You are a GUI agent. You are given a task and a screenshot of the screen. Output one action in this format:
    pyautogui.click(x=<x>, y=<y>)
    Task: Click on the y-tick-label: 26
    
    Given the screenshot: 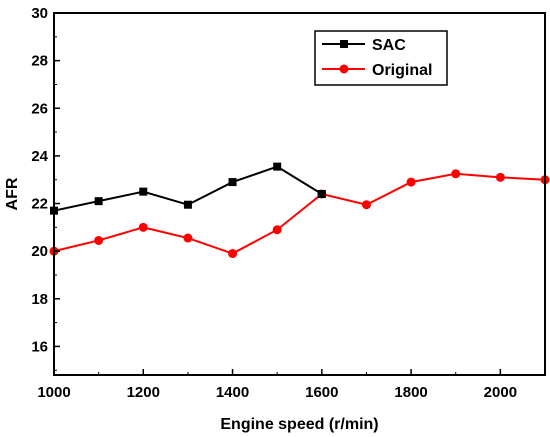 What is the action you would take?
    pyautogui.click(x=39, y=108)
    